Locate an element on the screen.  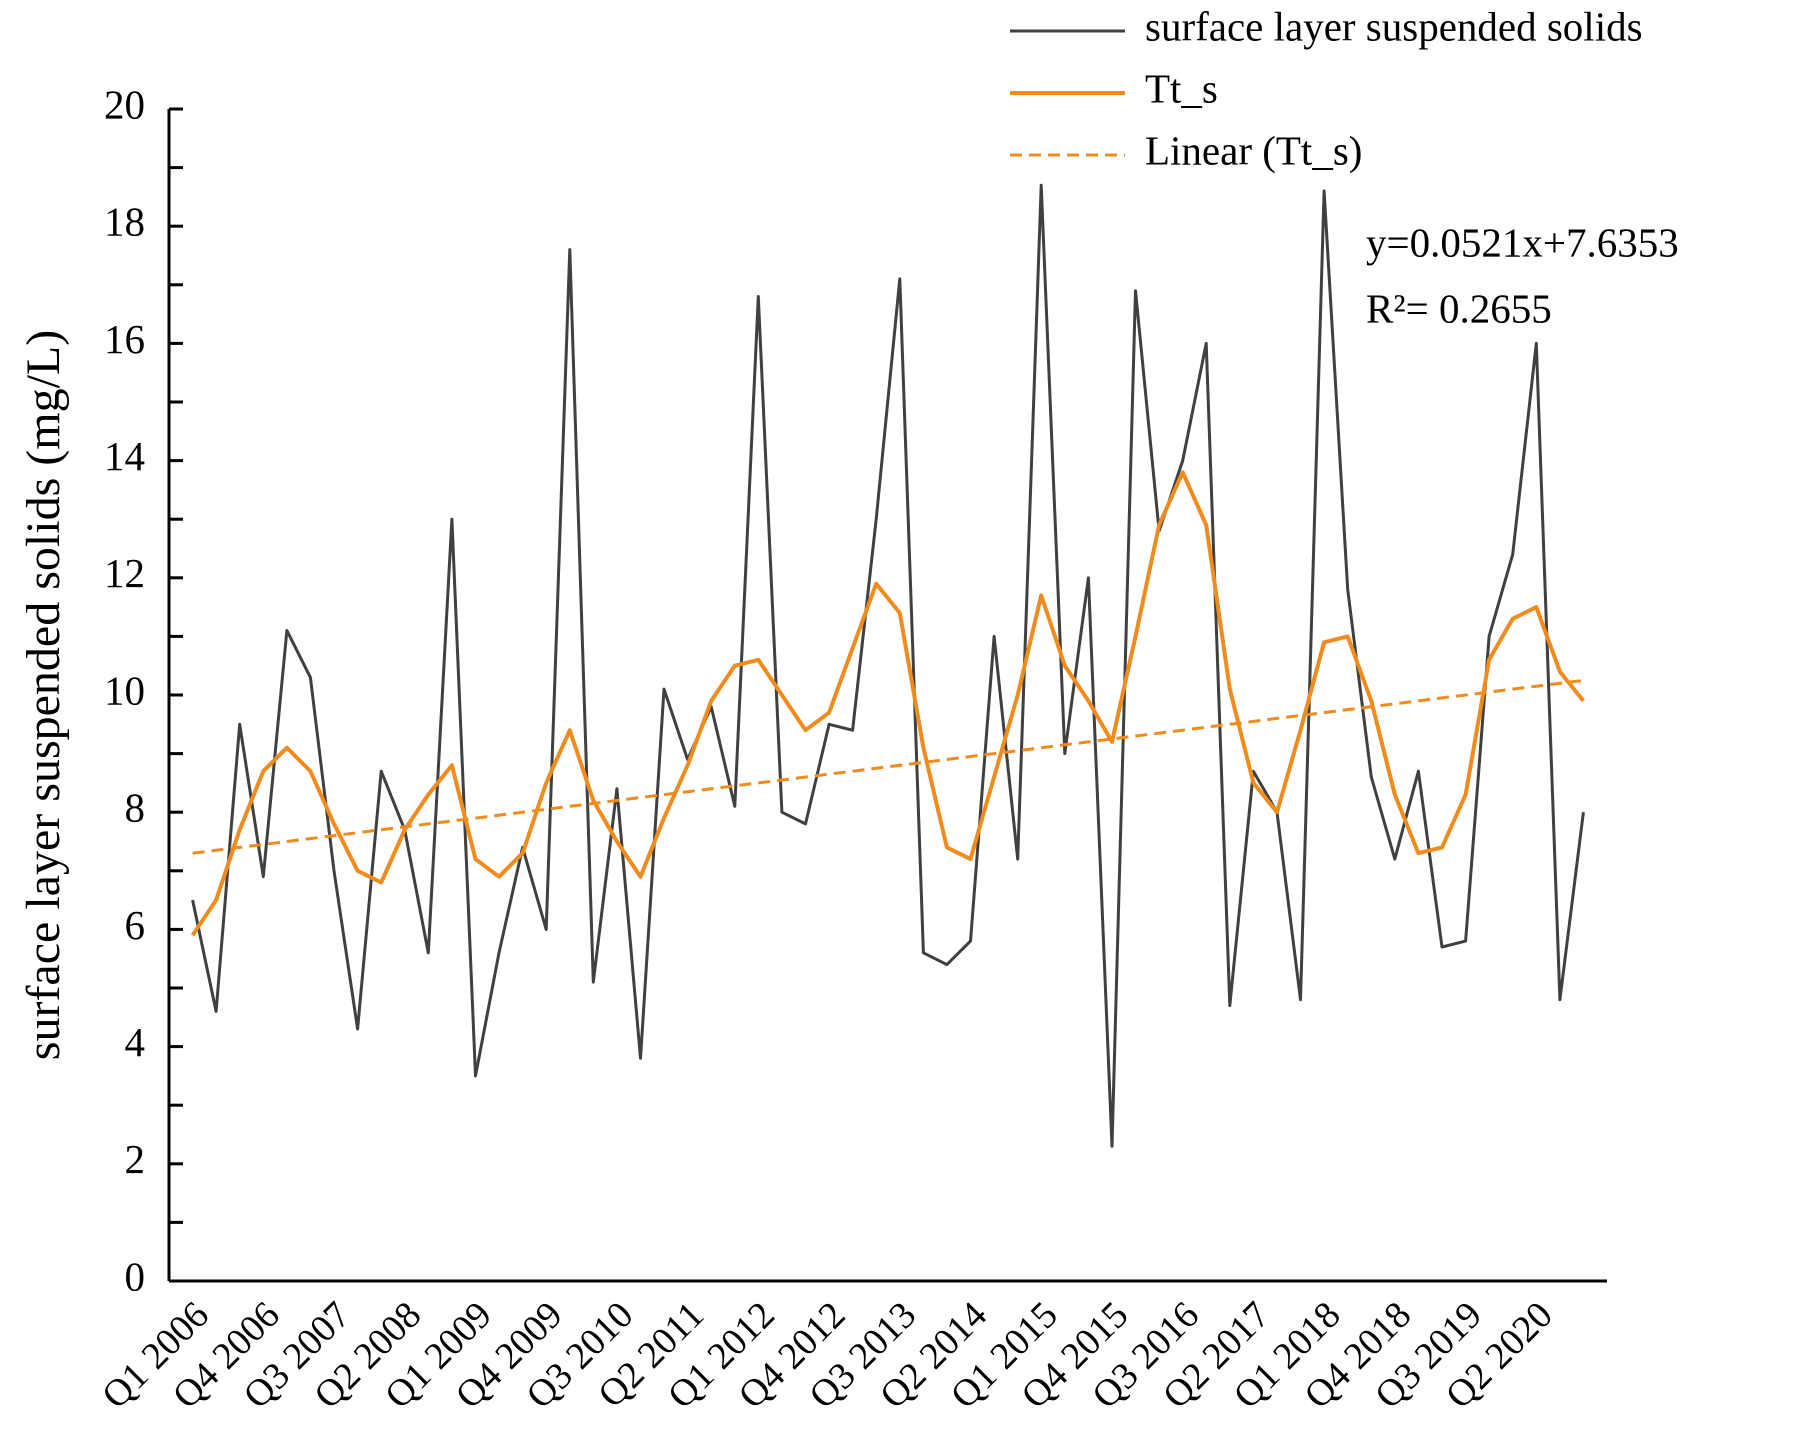
y-tick-label: 2 is located at coordinates (135, 1159).